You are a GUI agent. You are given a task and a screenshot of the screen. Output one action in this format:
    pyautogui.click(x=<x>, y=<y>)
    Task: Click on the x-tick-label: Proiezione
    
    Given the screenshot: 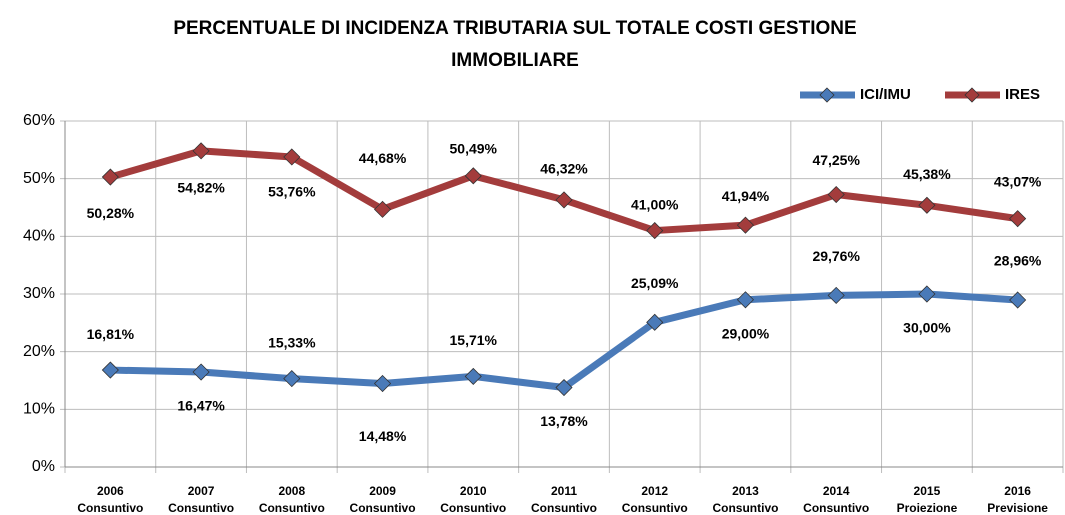 What is the action you would take?
    pyautogui.click(x=927, y=508)
    